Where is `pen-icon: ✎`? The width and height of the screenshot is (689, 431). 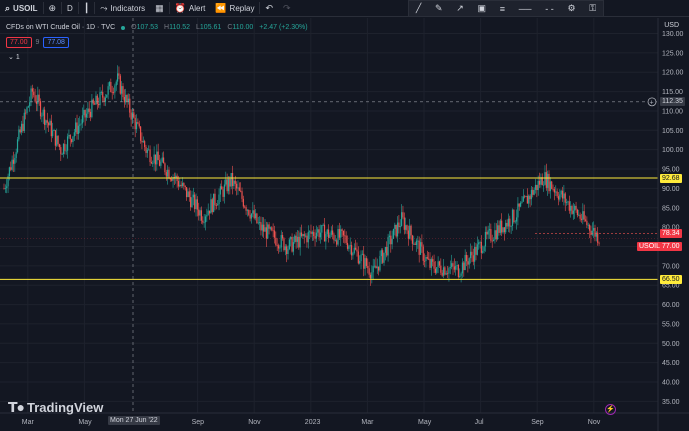 pen-icon: ✎ is located at coordinates (439, 8).